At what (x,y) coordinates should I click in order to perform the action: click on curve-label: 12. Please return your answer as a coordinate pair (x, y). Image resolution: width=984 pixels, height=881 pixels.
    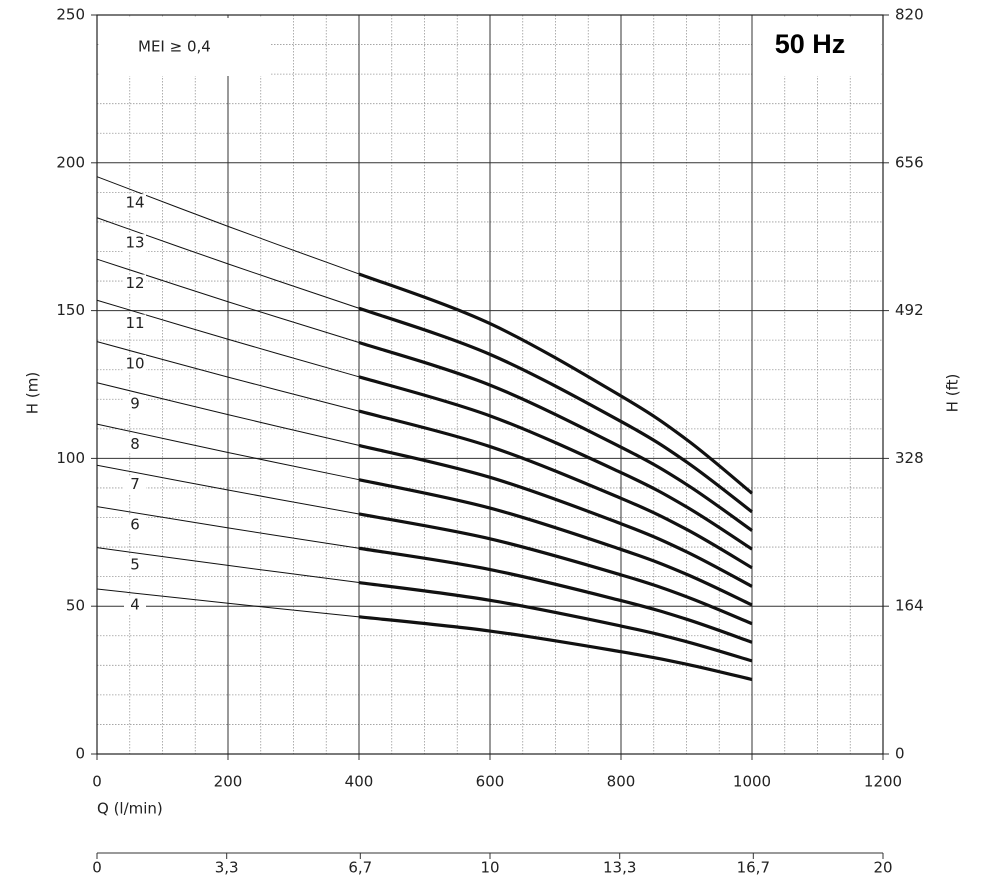
    Looking at the image, I should click on (134, 283).